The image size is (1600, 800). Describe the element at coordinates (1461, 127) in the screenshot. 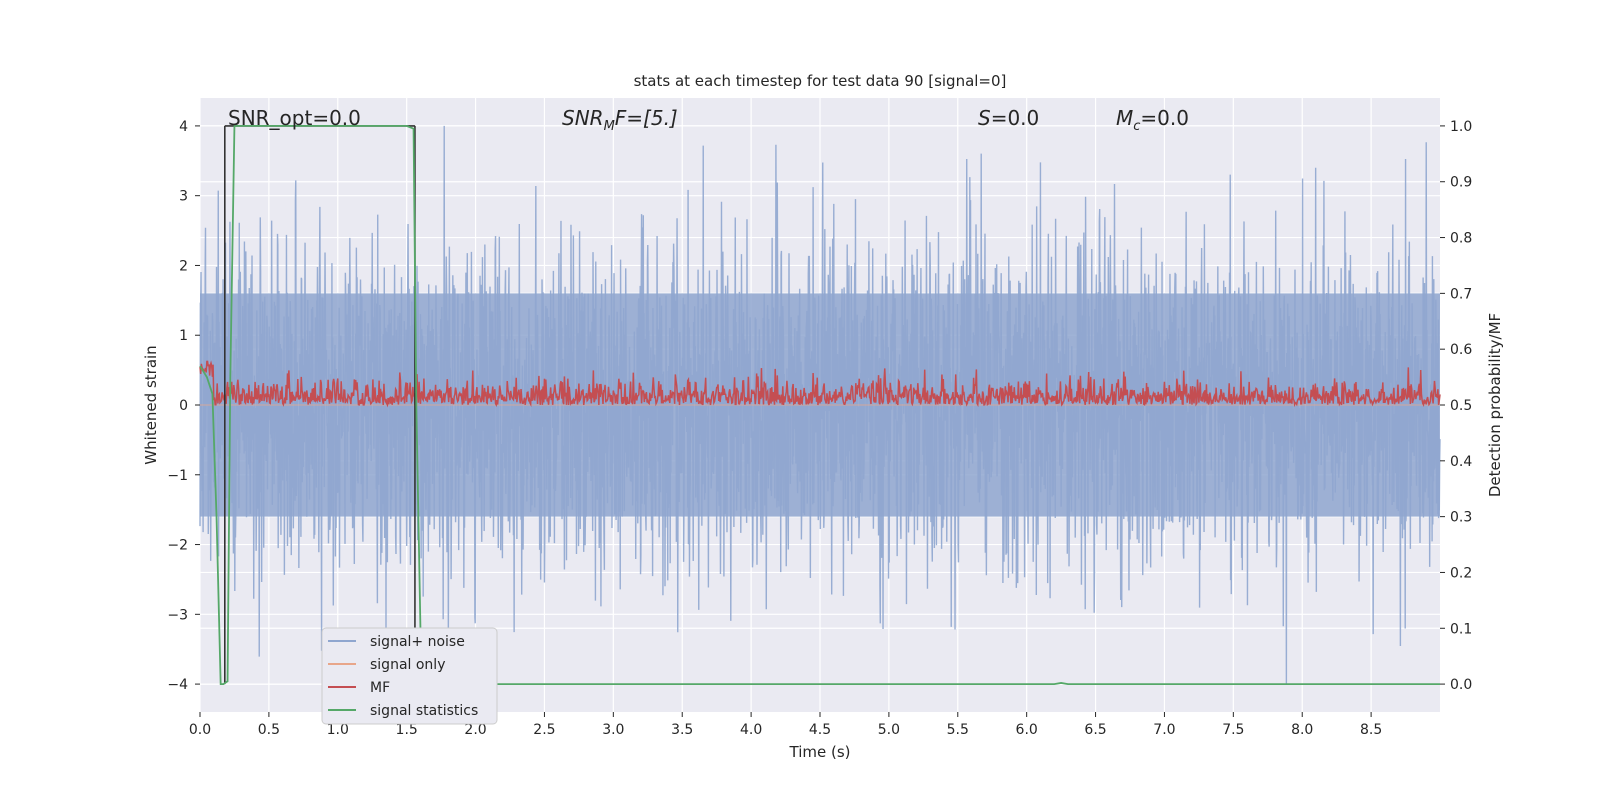

I see `y-right-tick-label: 1.0` at that location.